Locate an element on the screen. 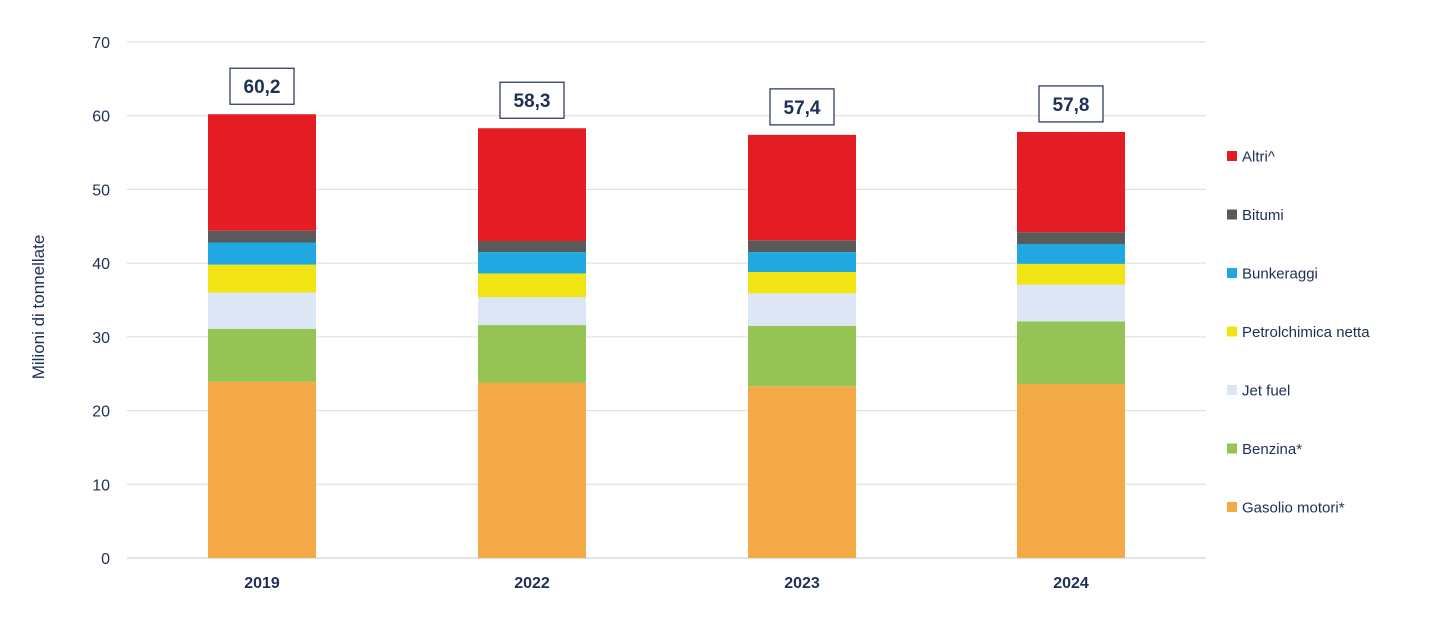  y-tick-label: 50 is located at coordinates (101, 190).